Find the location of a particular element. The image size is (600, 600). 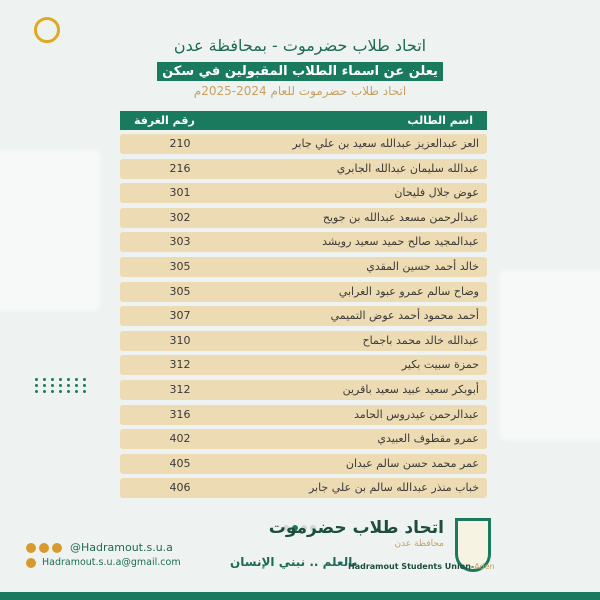

room-number: 406 is located at coordinates (180, 488).